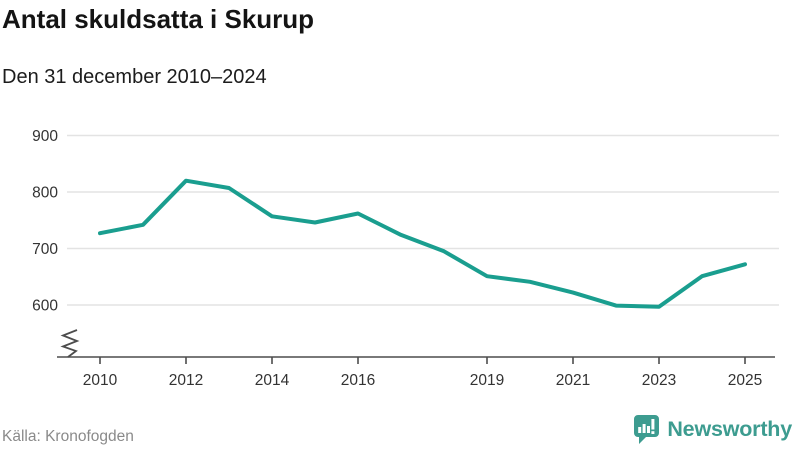 Image resolution: width=800 pixels, height=450 pixels. Describe the element at coordinates (272, 380) in the screenshot. I see `x-axis-tick-label: 2014` at that location.